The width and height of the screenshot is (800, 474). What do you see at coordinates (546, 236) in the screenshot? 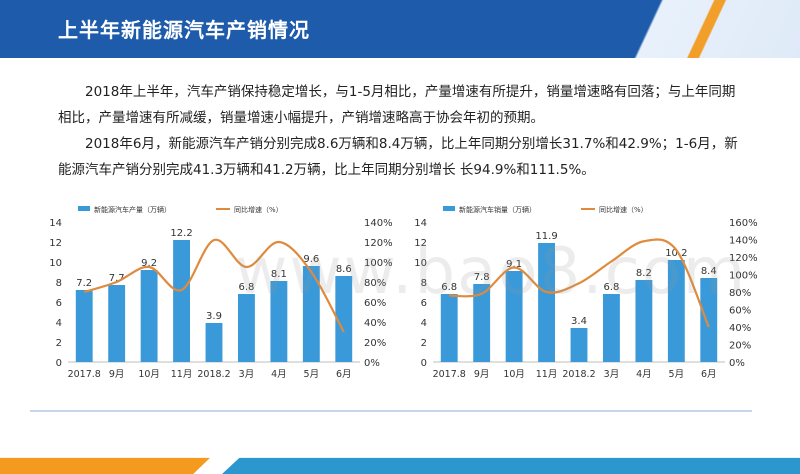
I see `bar-value-label: 11.9` at bounding box center [546, 236].